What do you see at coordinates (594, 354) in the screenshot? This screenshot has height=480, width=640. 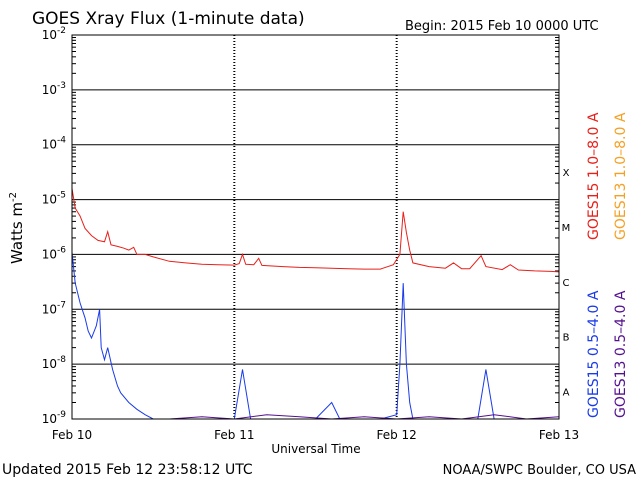 I see `legend-entry: GOES15 0.5–4.0 A` at bounding box center [594, 354].